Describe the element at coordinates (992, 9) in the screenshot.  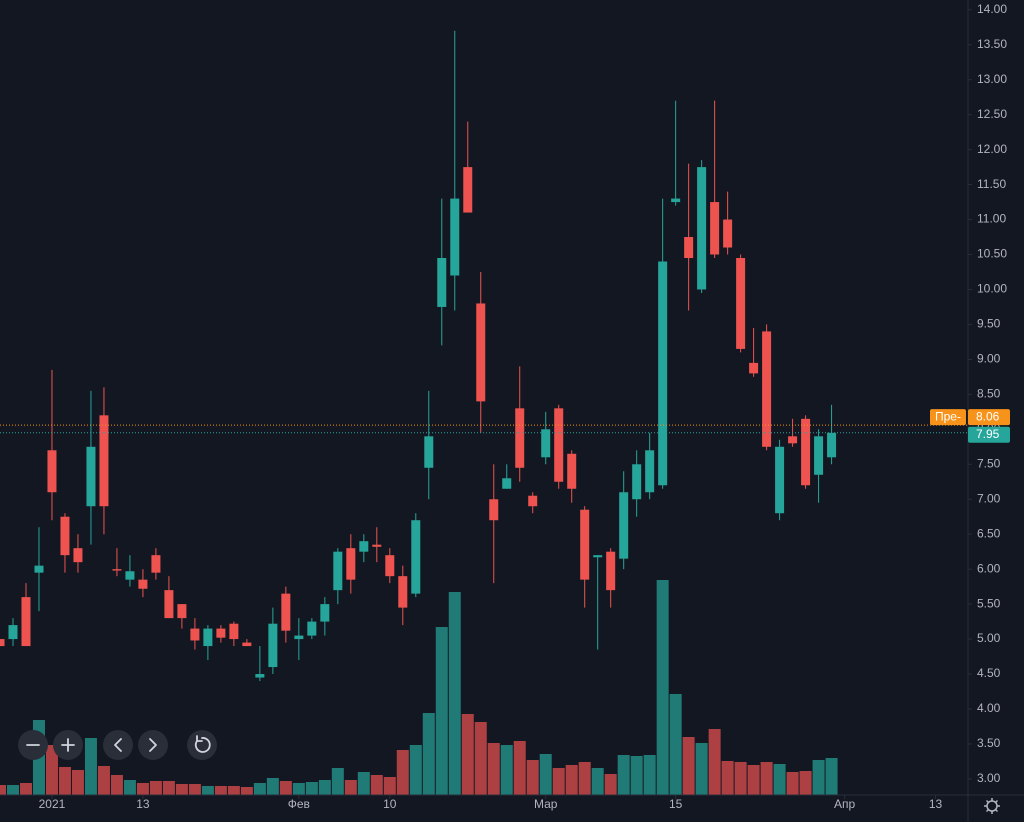
I see `y-tick-label: 14.00` at that location.